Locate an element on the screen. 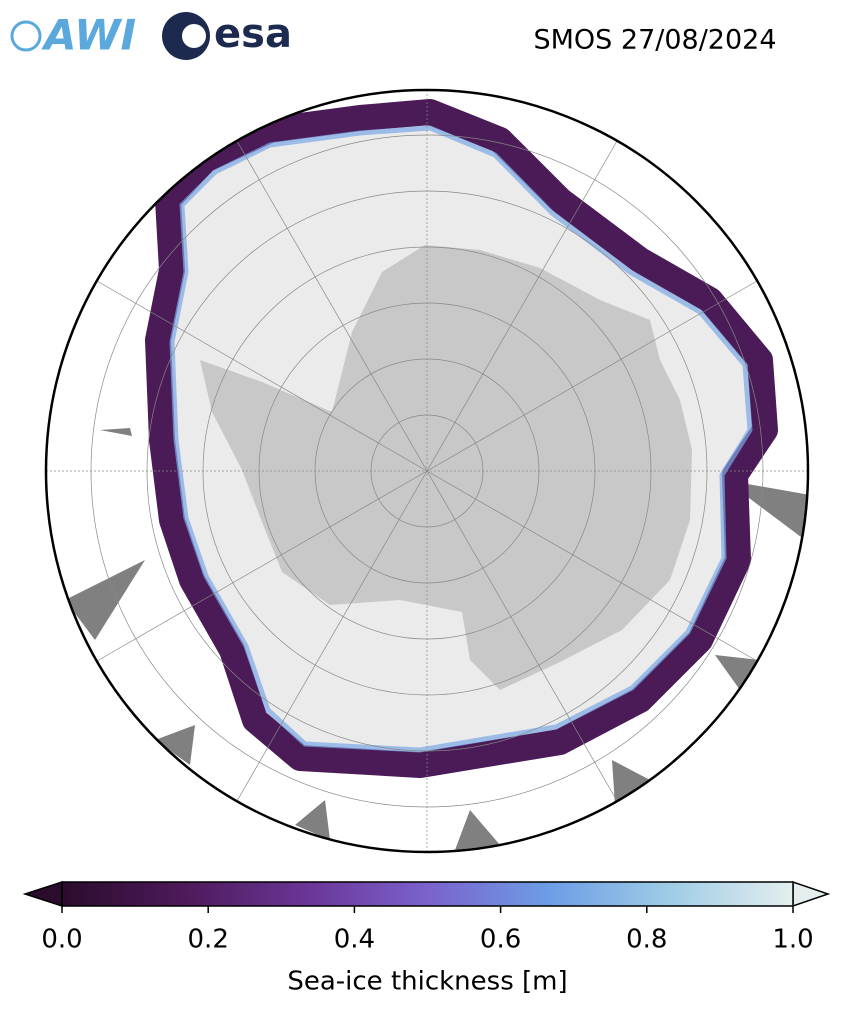  tick-label: 0.2 is located at coordinates (208, 940).